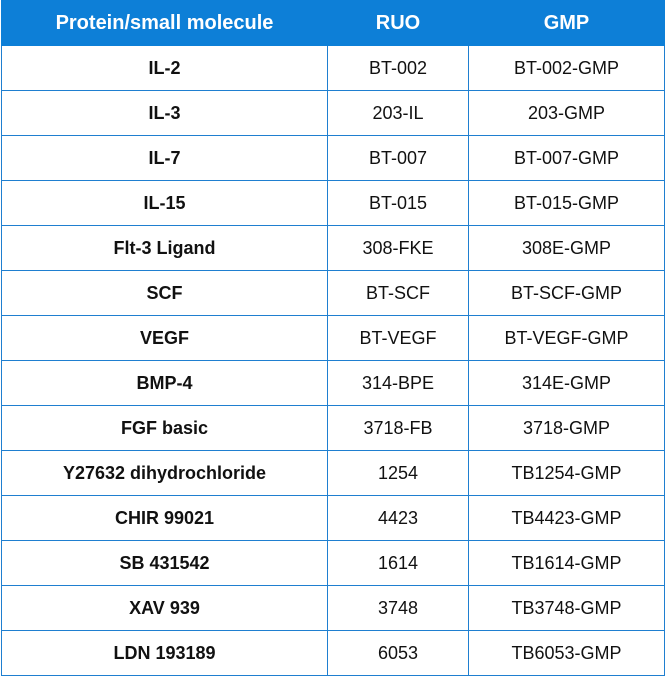 The image size is (665, 676). Describe the element at coordinates (164, 383) in the screenshot. I see `protein-name: BMP-4` at that location.